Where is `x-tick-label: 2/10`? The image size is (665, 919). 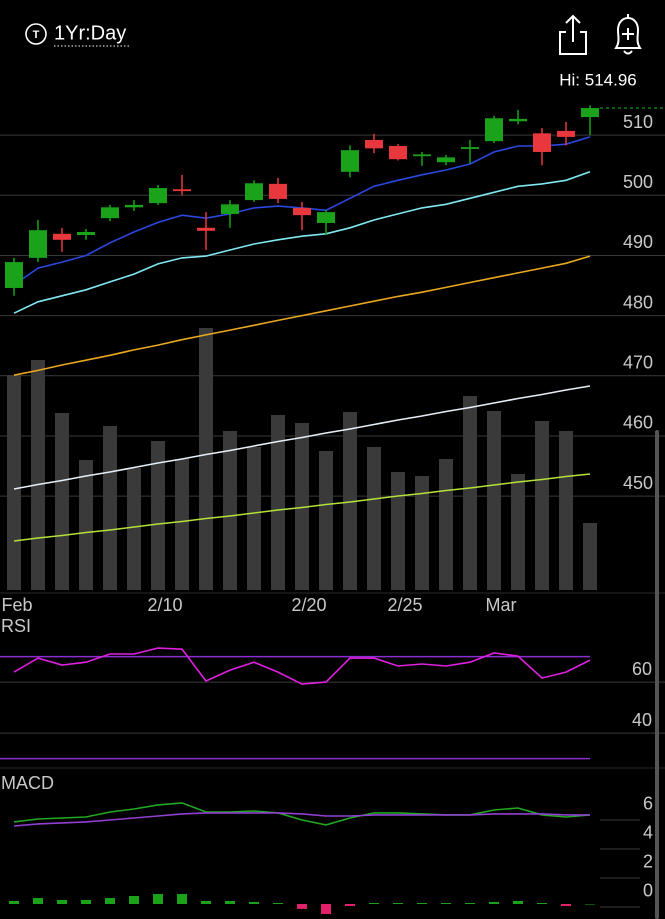
x-tick-label: 2/10 is located at coordinates (164, 605).